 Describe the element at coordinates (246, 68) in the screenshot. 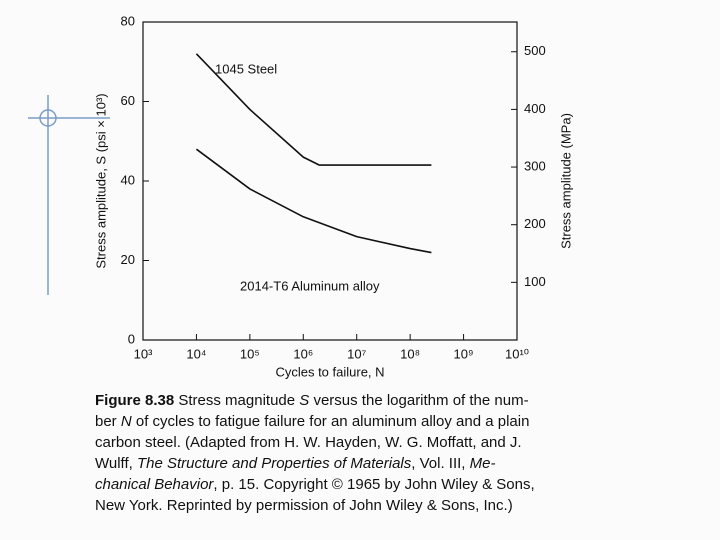

I see `series-annotation: 1045 Steel` at that location.